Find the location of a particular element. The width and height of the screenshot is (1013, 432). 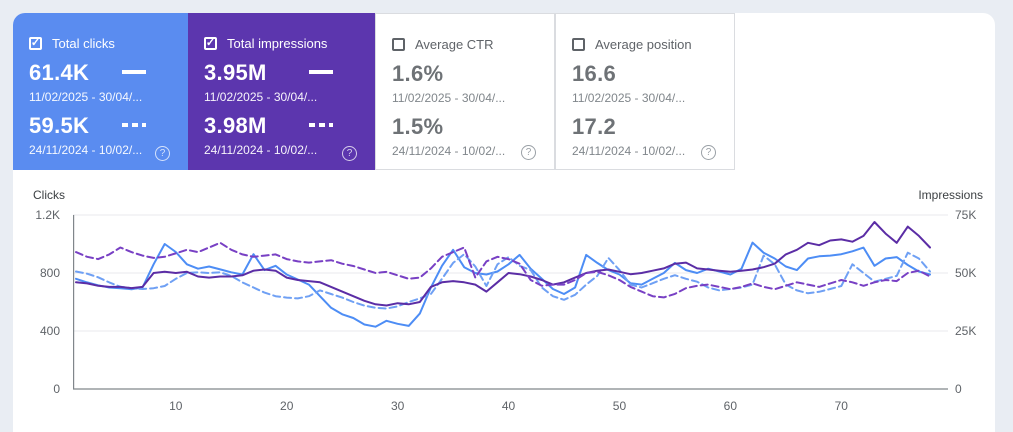

metric-value-previous: 17.2 is located at coordinates (594, 126).